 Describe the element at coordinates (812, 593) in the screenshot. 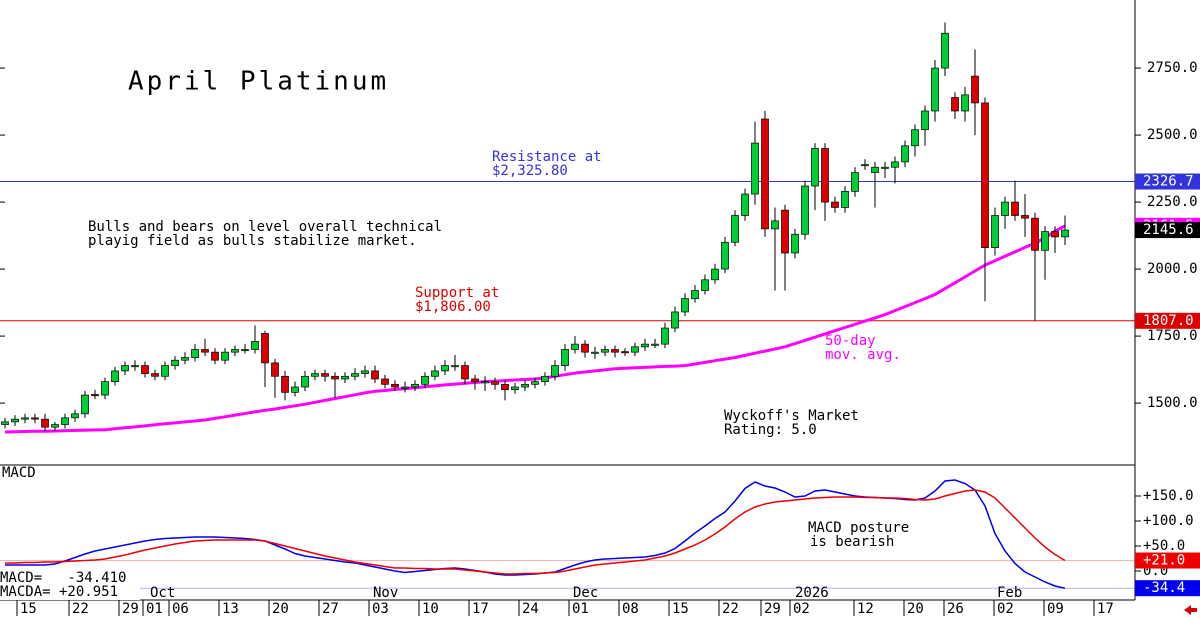

I see `month-label: 2026` at that location.